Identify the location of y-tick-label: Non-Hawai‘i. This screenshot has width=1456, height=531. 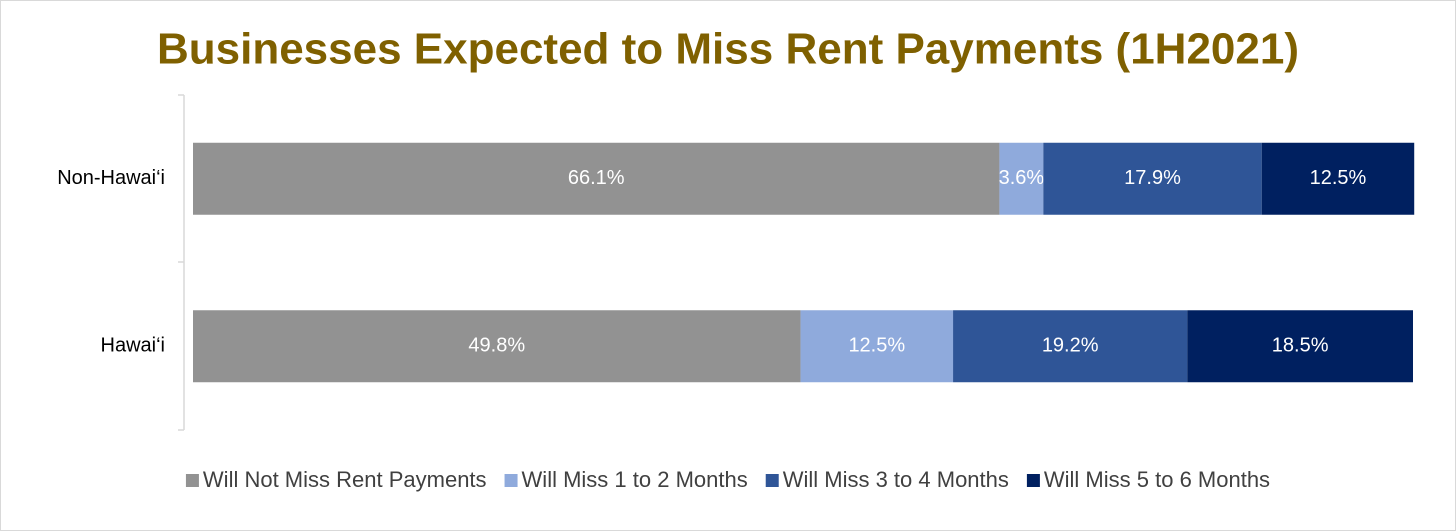
(111, 178).